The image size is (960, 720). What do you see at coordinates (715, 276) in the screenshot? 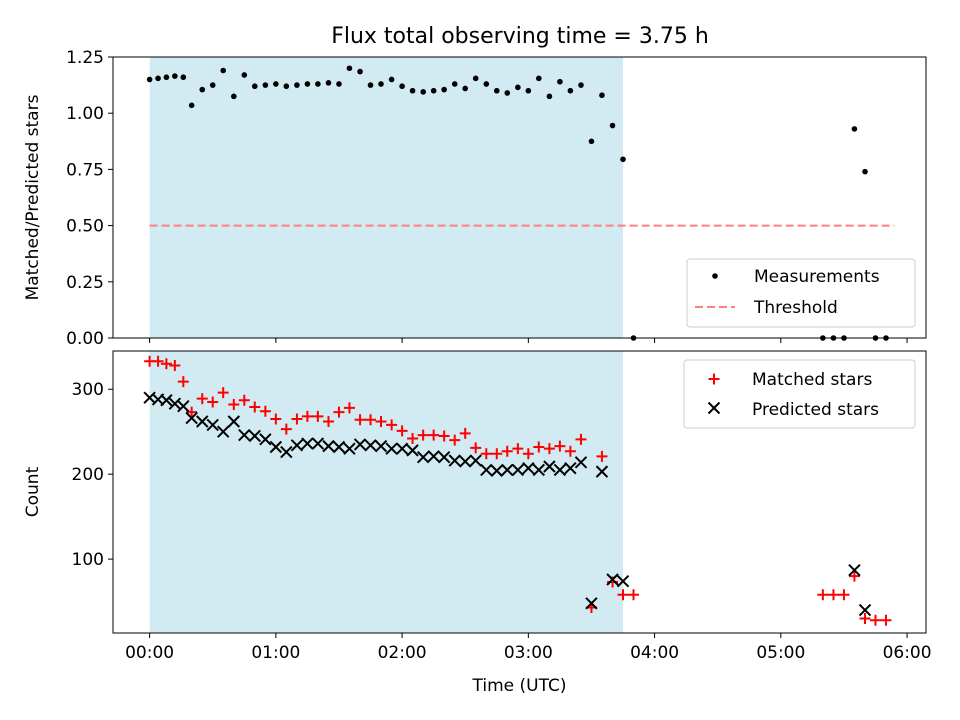
I see `legend-measurements-marker` at bounding box center [715, 276].